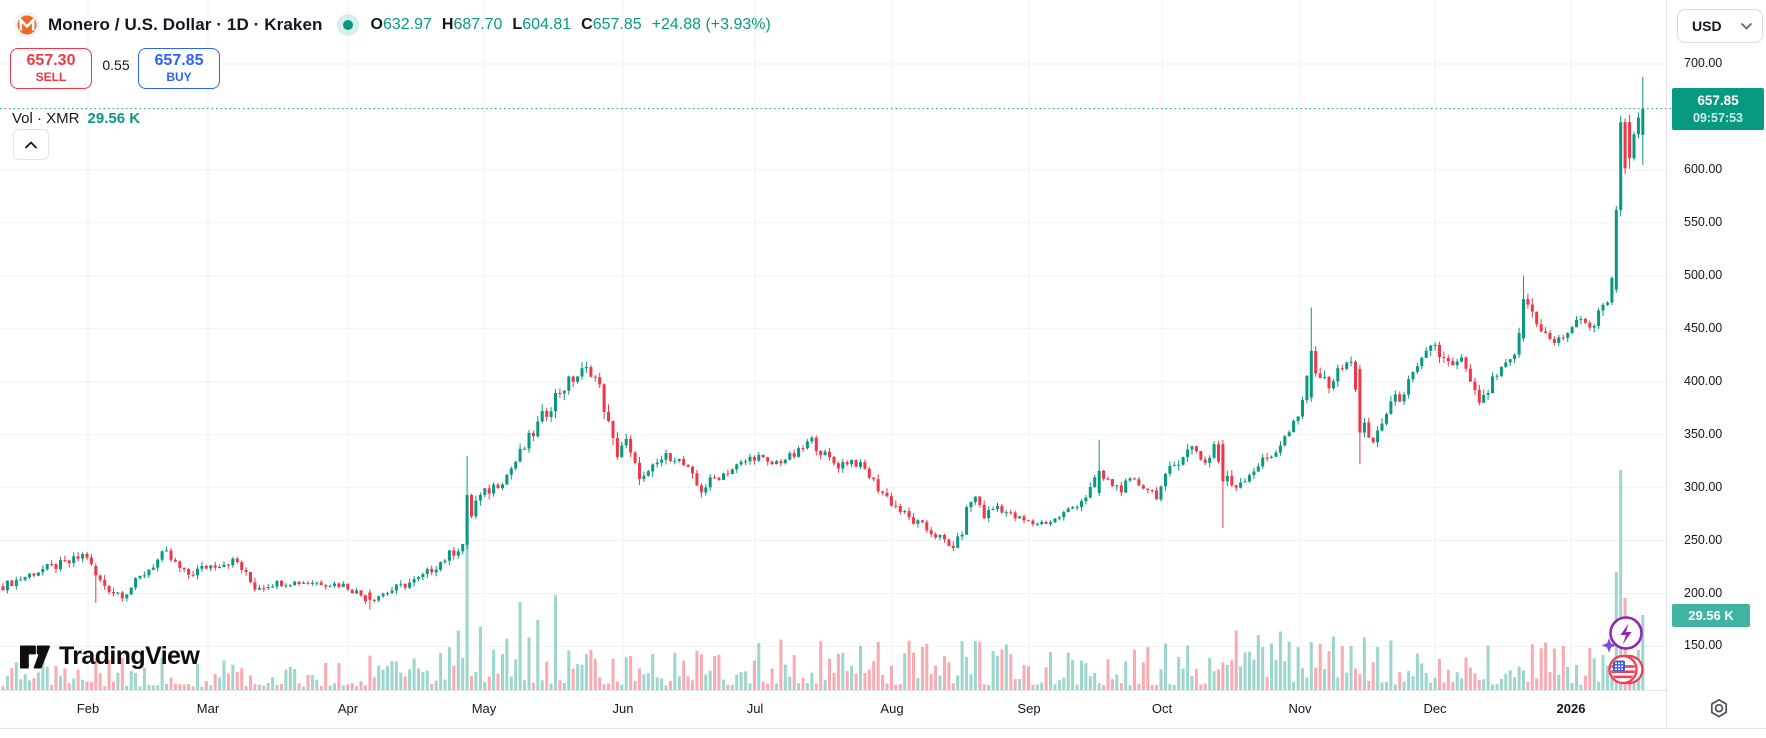  What do you see at coordinates (35, 656) in the screenshot?
I see `tradingview-mark-icon` at bounding box center [35, 656].